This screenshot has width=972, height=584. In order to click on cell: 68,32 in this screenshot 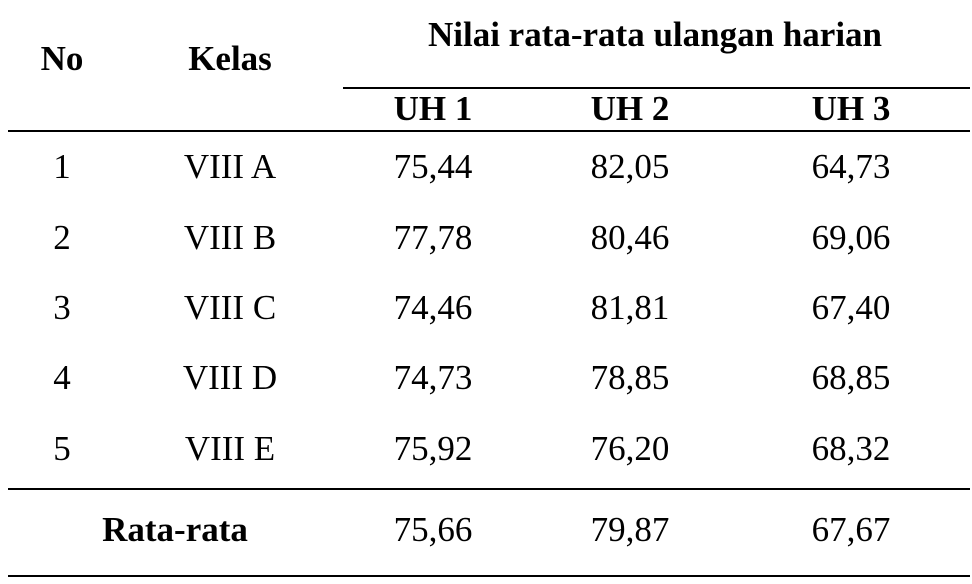, I will do `click(851, 448)`.